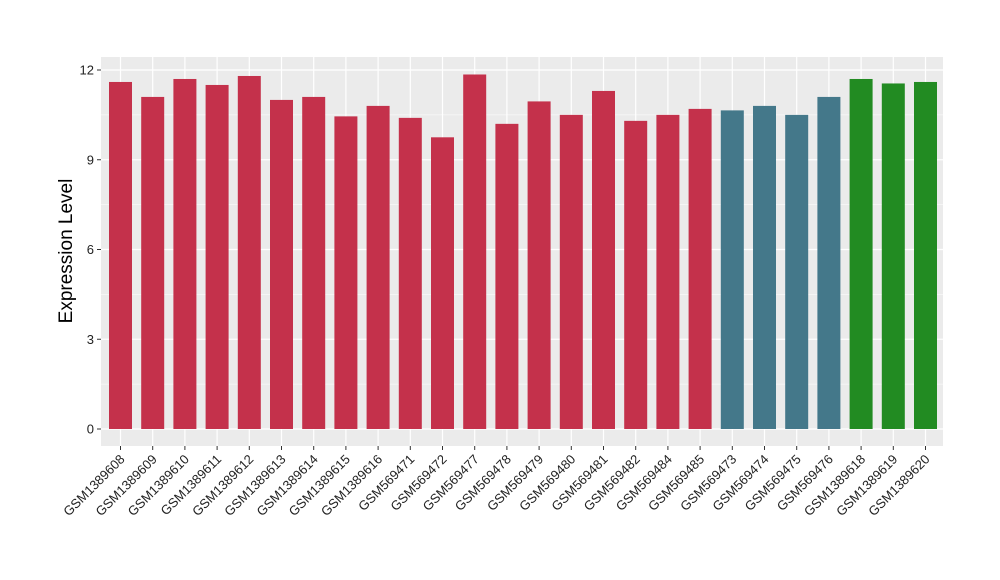 The height and width of the screenshot is (580, 1000). Describe the element at coordinates (571, 271) in the screenshot. I see `bar-GSM569480` at that location.